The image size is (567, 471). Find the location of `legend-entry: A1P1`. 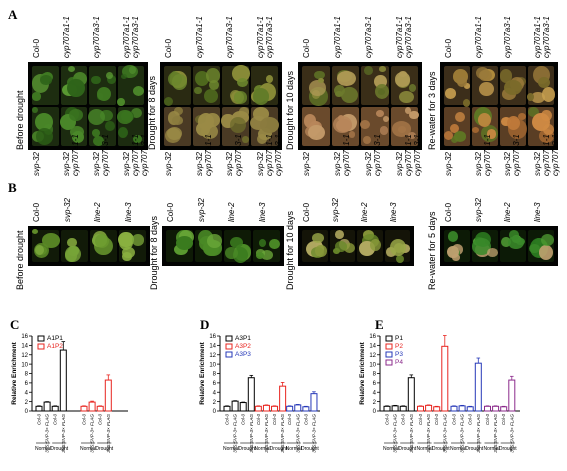

legend-entry: A1P1 is located at coordinates (55, 338).